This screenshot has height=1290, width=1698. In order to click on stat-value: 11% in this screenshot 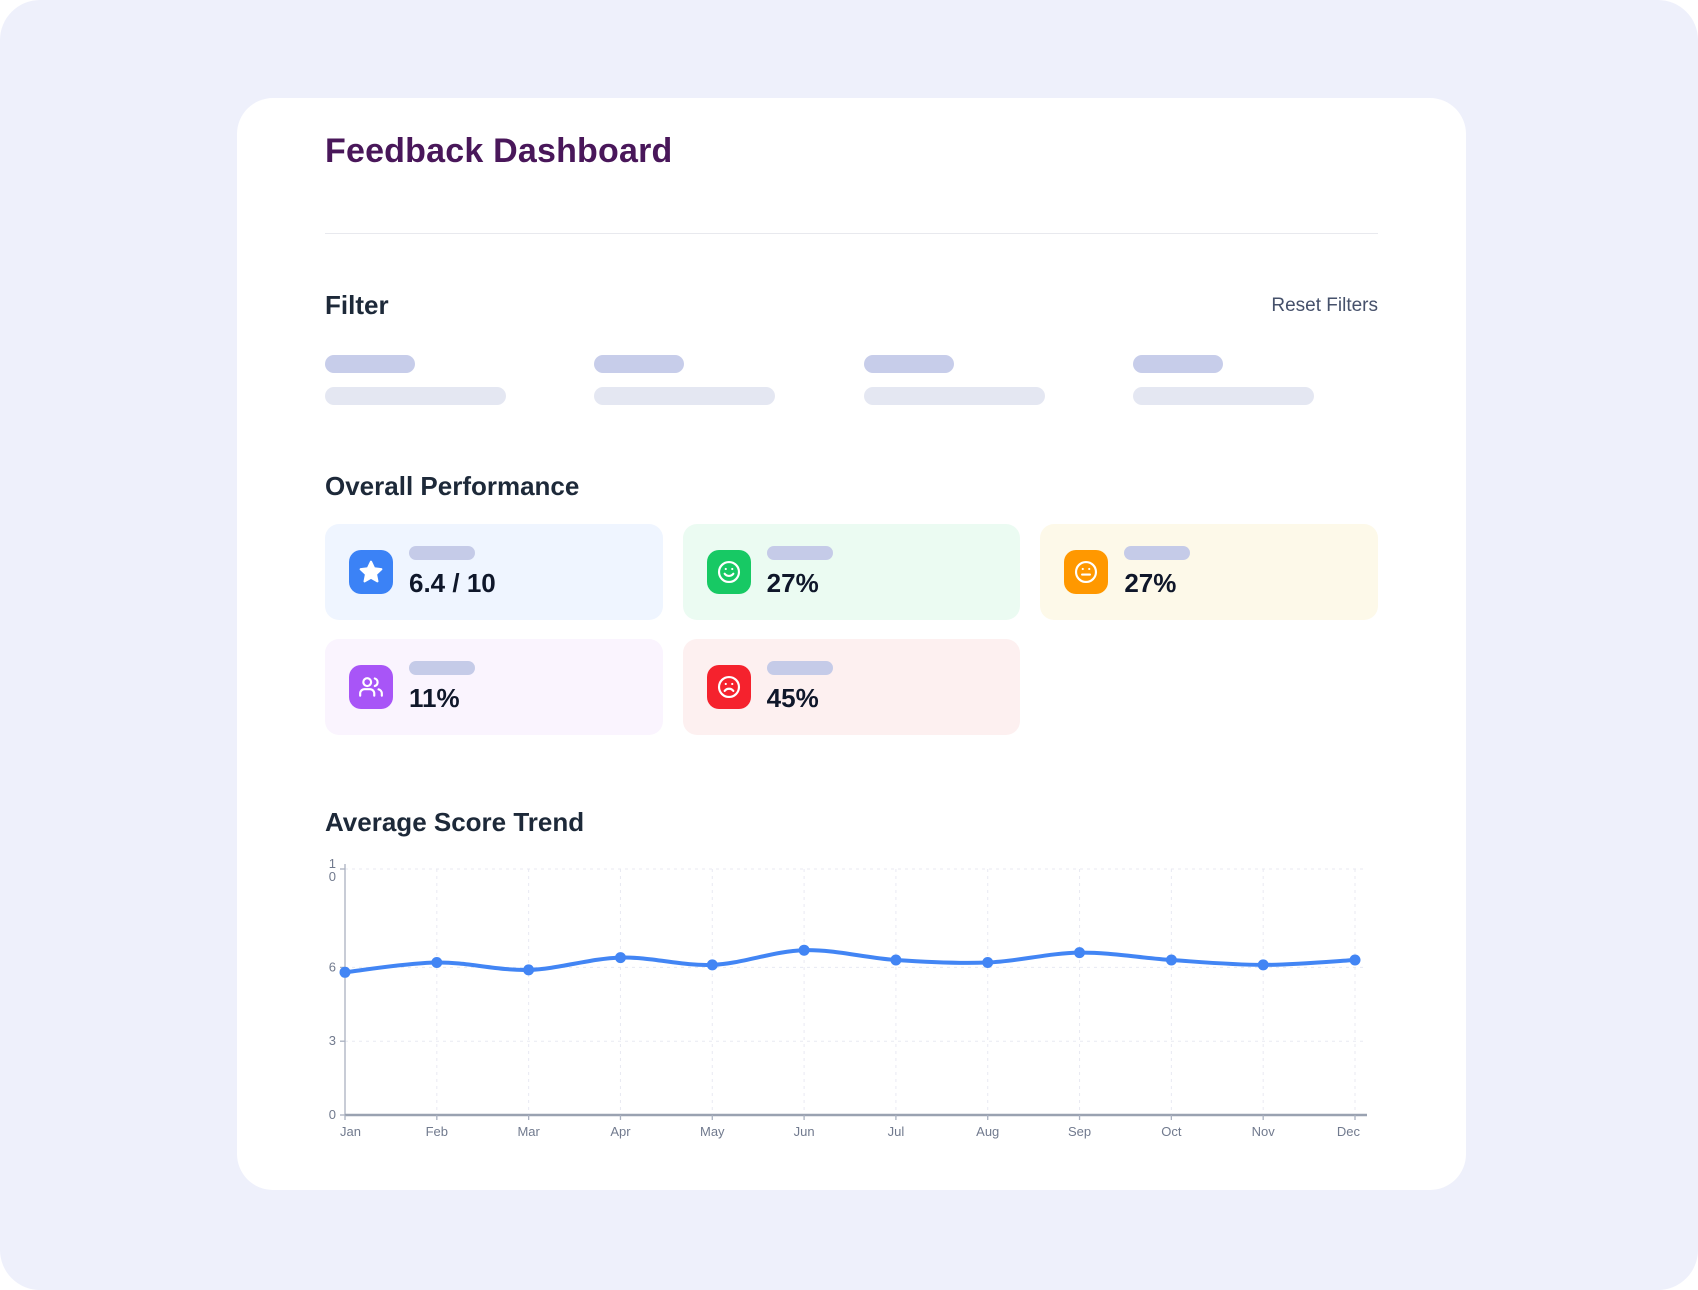, I will do `click(434, 697)`.